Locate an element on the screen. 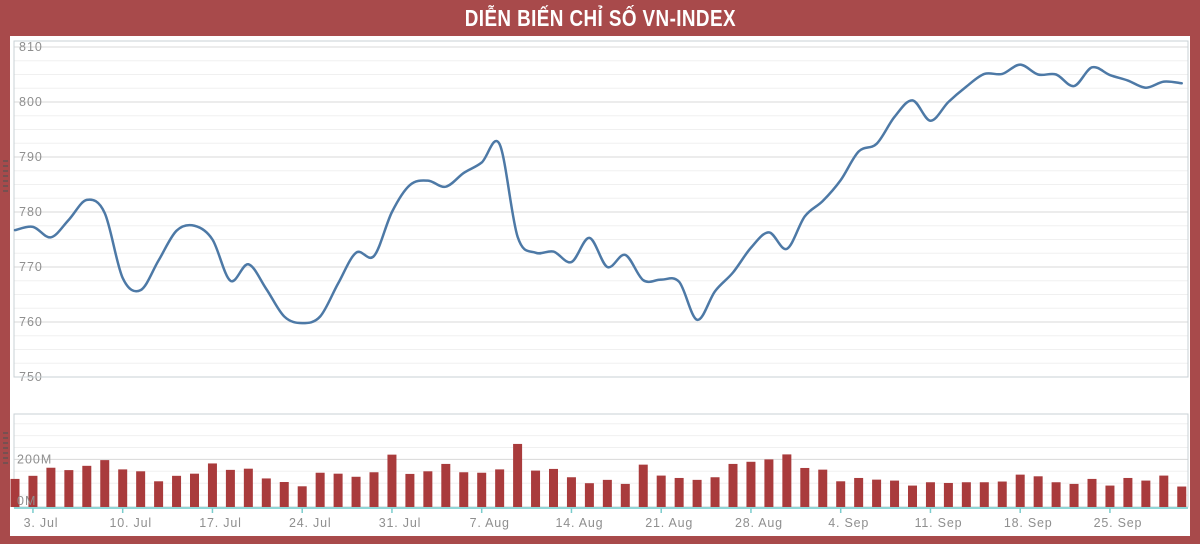 This screenshot has width=1200, height=544. x-axis-tick-label: 21. Aug is located at coordinates (669, 523).